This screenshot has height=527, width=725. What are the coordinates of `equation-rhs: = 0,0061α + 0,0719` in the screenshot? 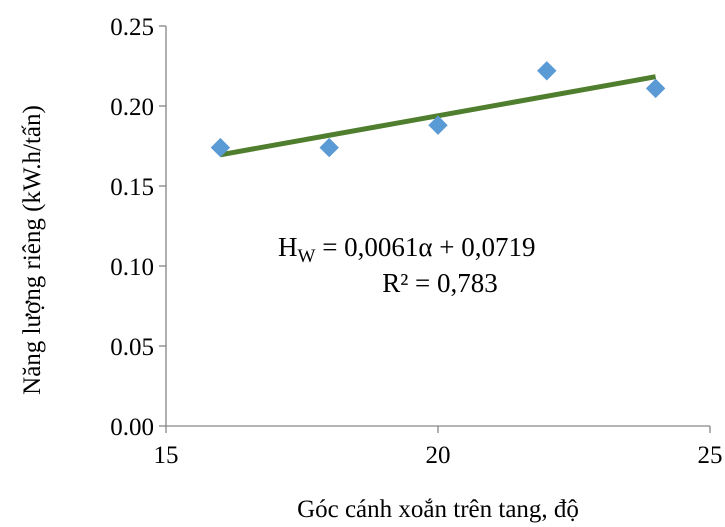 It's located at (425, 247).